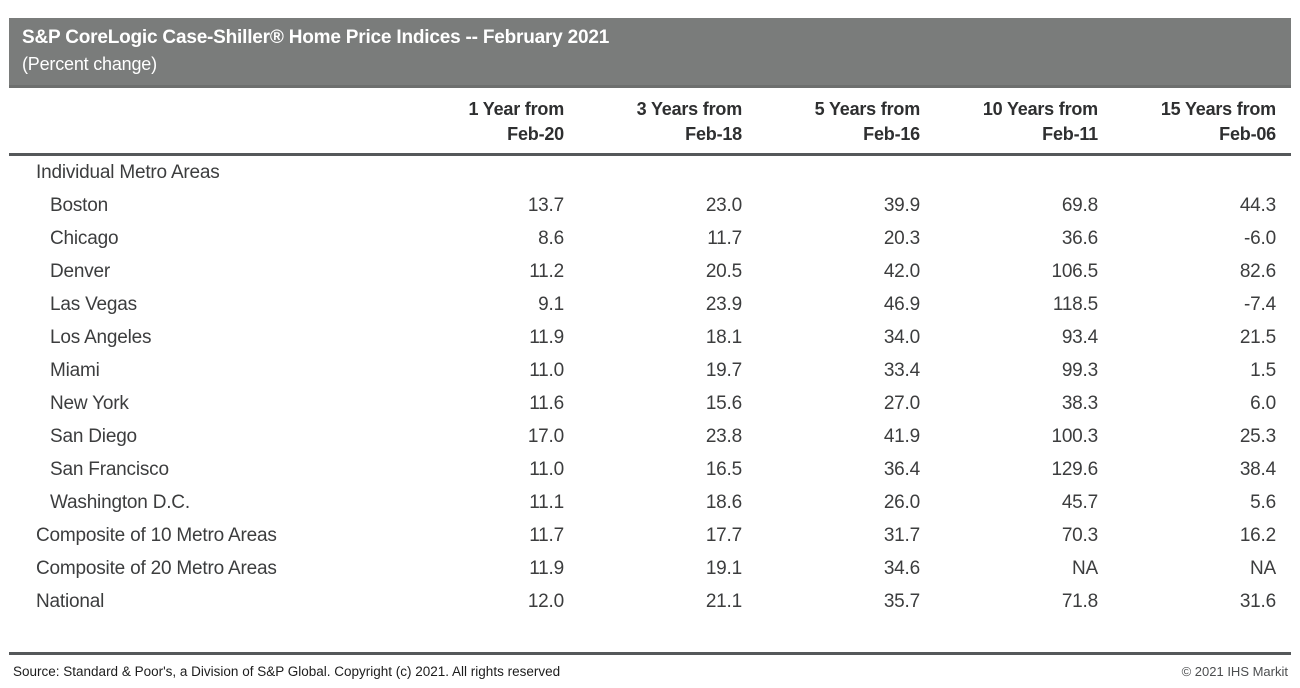 The image size is (1300, 688). I want to click on section-header-label: Individual Metro Areas, so click(128, 172).